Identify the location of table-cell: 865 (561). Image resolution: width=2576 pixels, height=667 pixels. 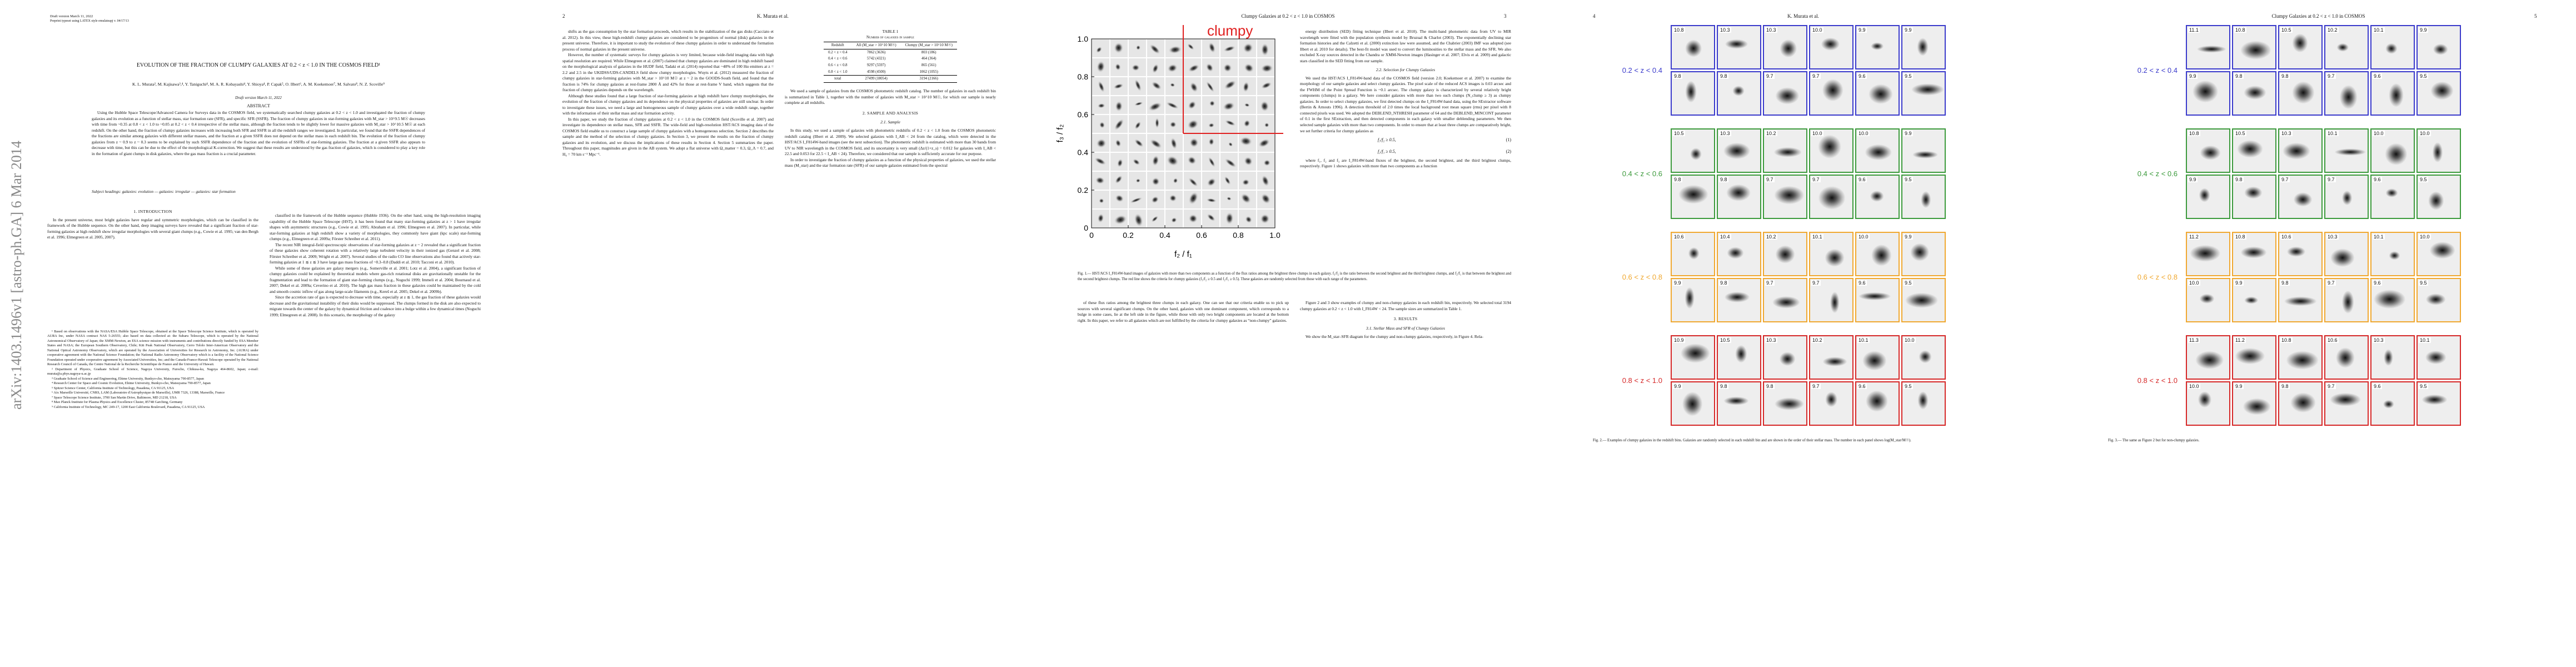
(928, 65).